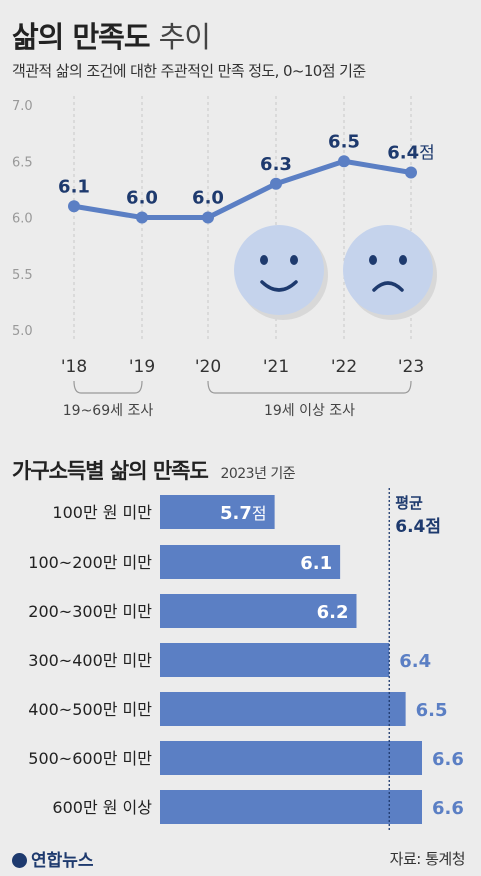 The width and height of the screenshot is (481, 876). I want to click on bar-category-label: 100~200만 미만, so click(90, 562).